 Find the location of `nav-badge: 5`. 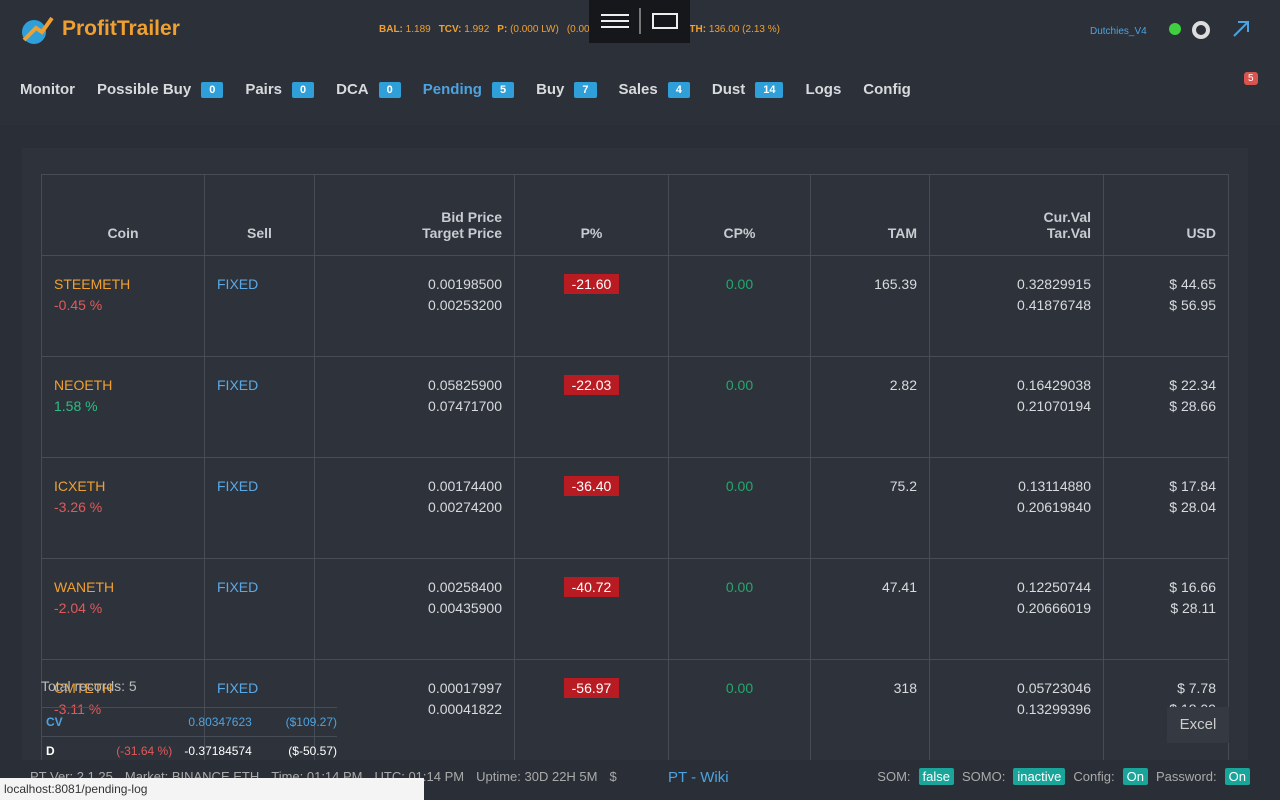

nav-badge: 5 is located at coordinates (503, 89).